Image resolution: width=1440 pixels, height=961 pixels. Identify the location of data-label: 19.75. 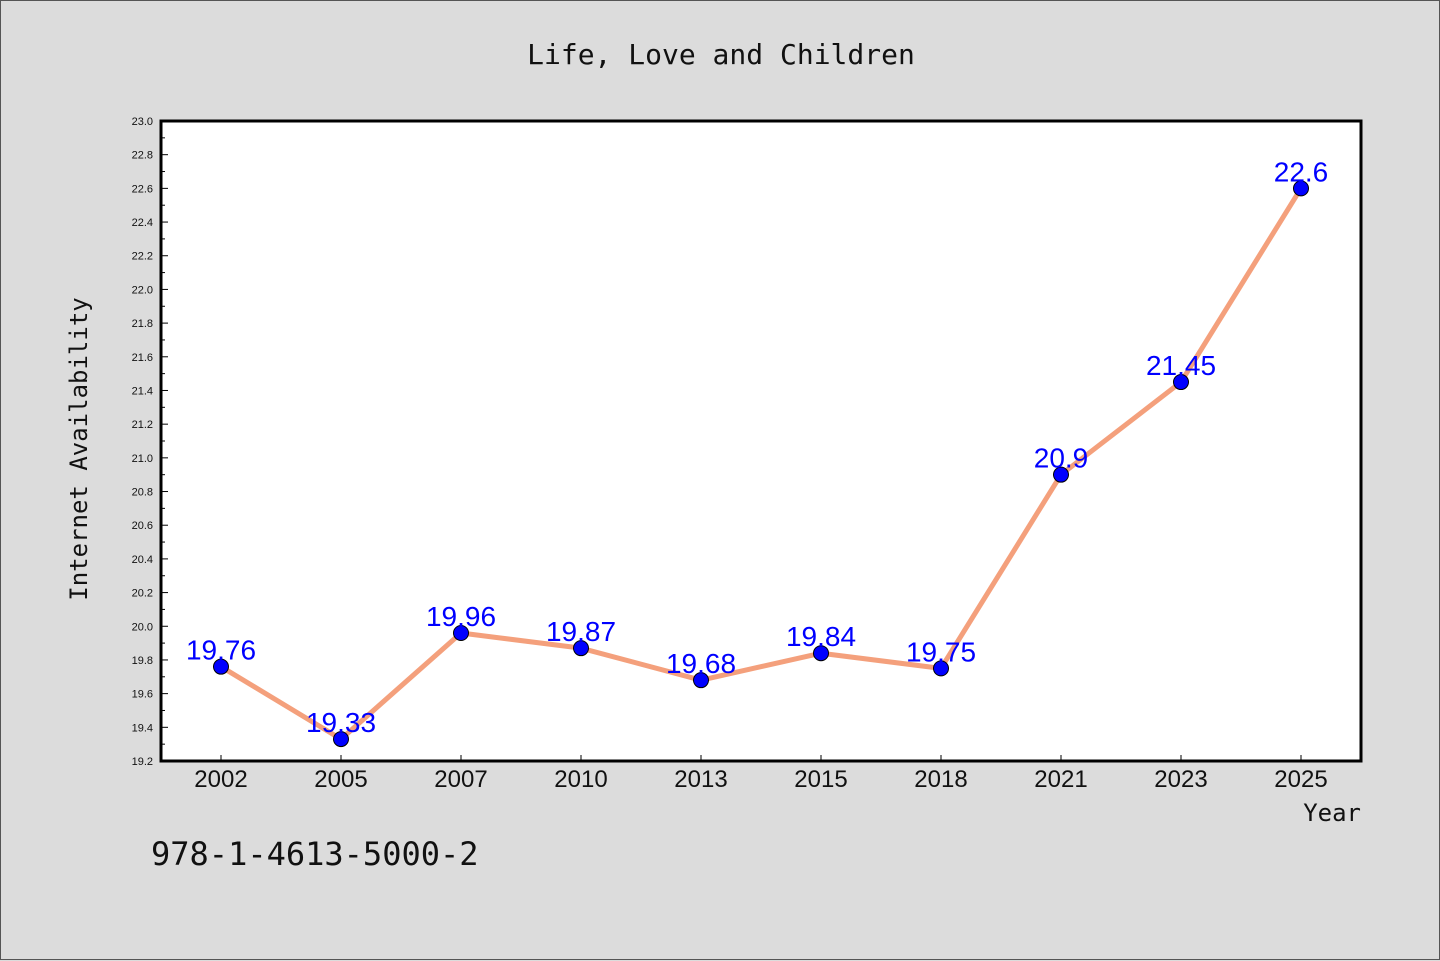
(941, 651).